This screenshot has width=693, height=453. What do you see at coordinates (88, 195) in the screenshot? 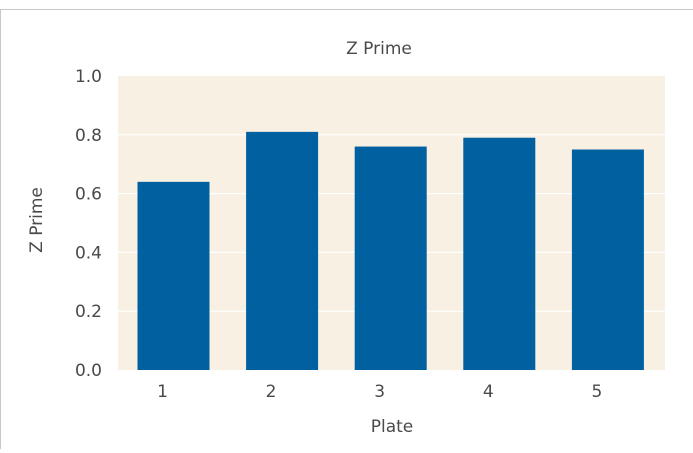
I see `y-tick-label: 0.6` at bounding box center [88, 195].